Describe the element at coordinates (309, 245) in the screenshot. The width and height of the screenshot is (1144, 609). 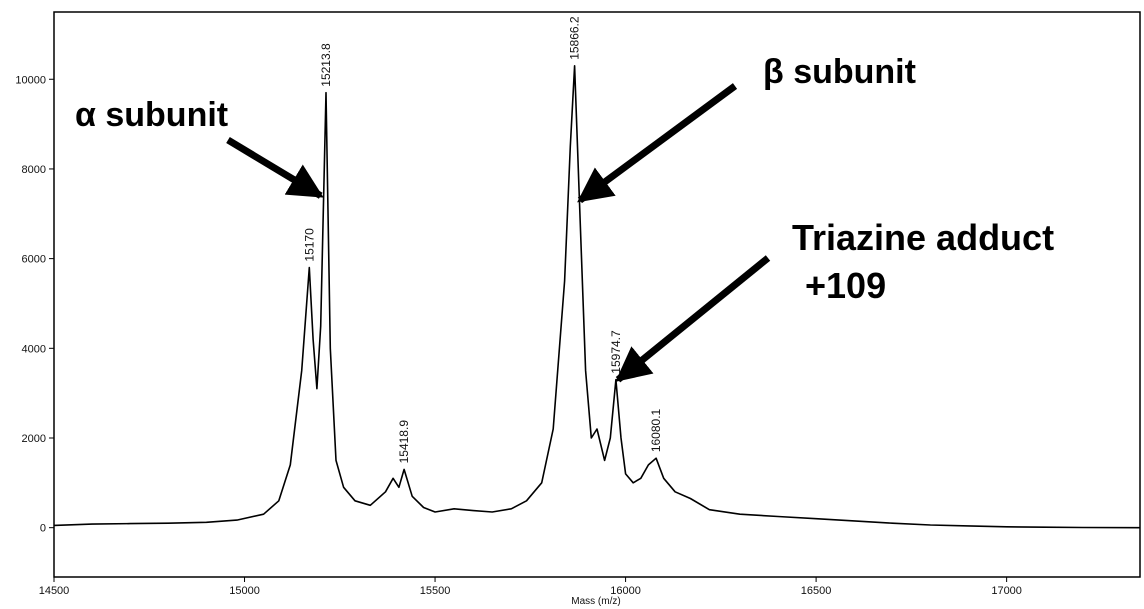
I see `peak-label: 15170` at that location.